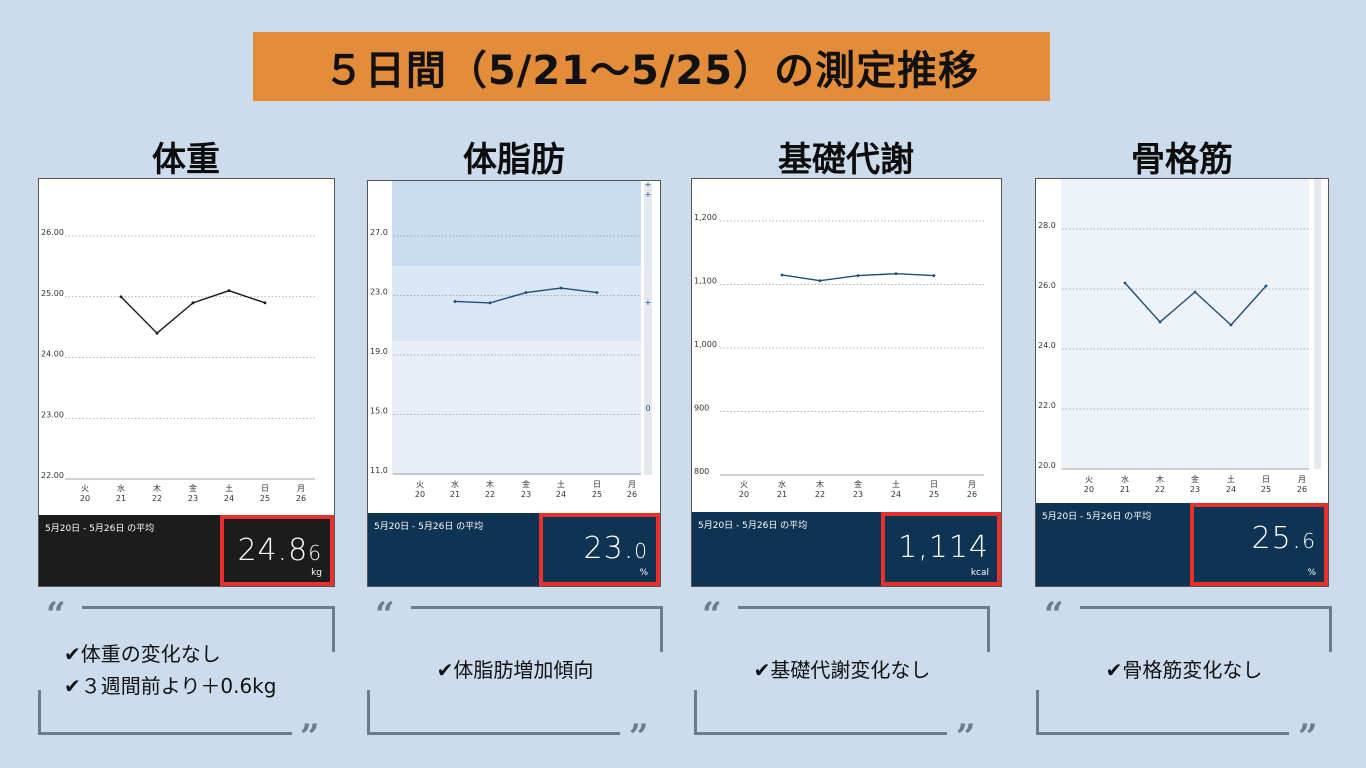 This screenshot has height=768, width=1366. I want to click on y-tick-label: 25.00, so click(52, 293).